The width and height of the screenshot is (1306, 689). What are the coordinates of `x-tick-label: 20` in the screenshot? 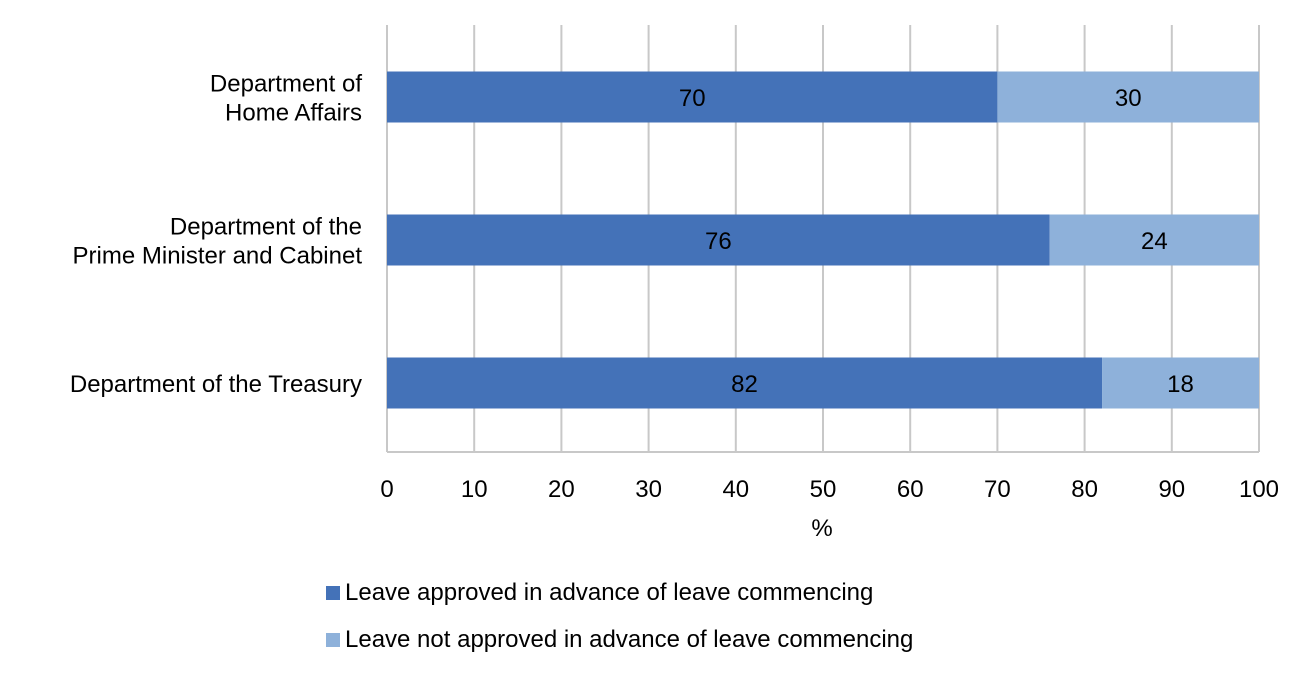 It's located at (561, 489).